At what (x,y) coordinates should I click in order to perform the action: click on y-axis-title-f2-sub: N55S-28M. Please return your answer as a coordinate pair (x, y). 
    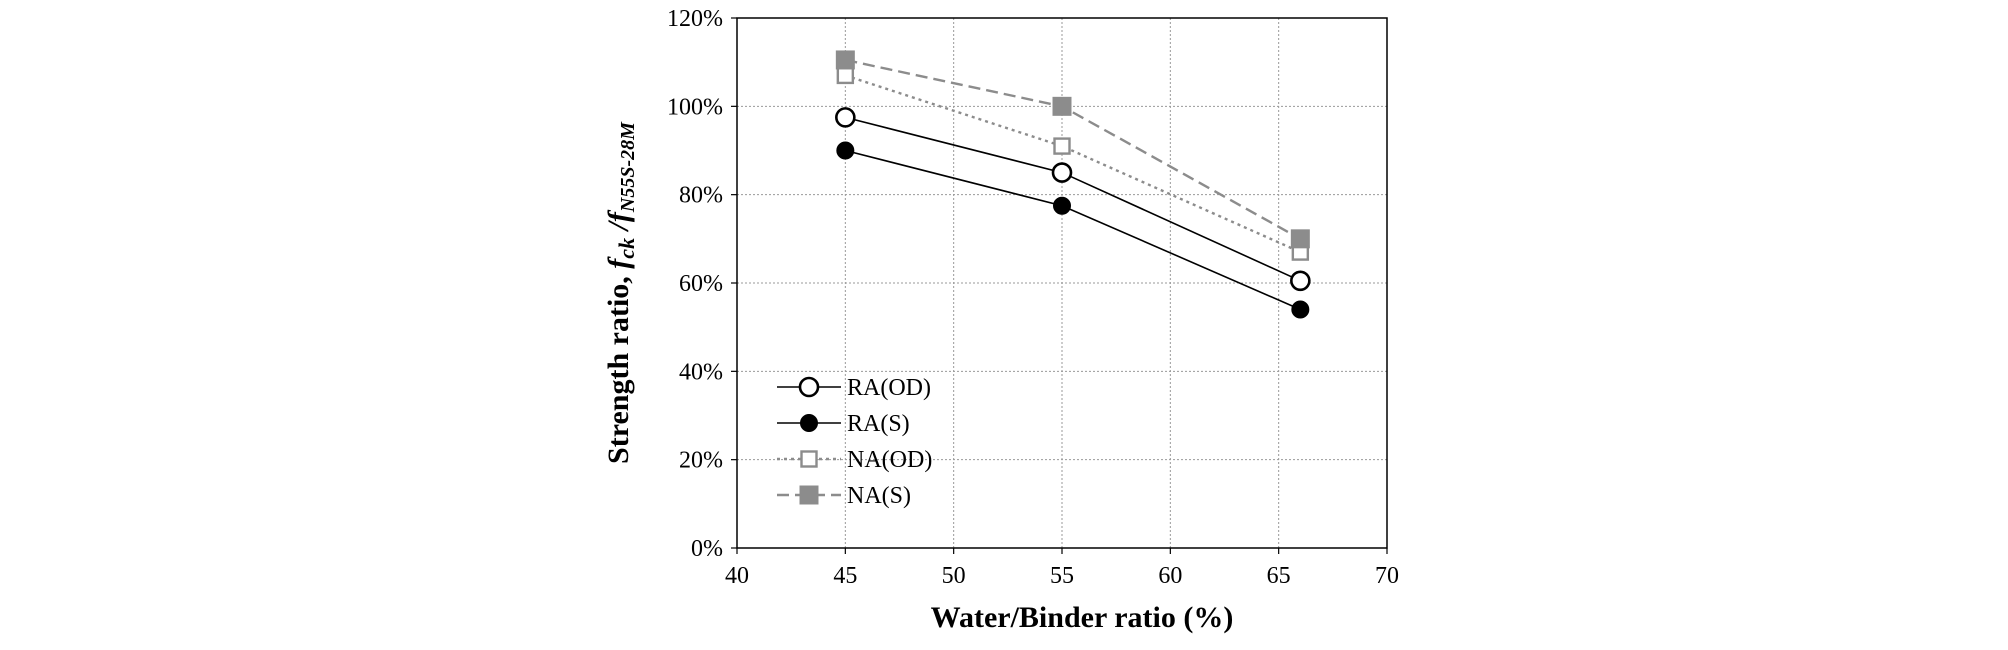
    Looking at the image, I should click on (628, 167).